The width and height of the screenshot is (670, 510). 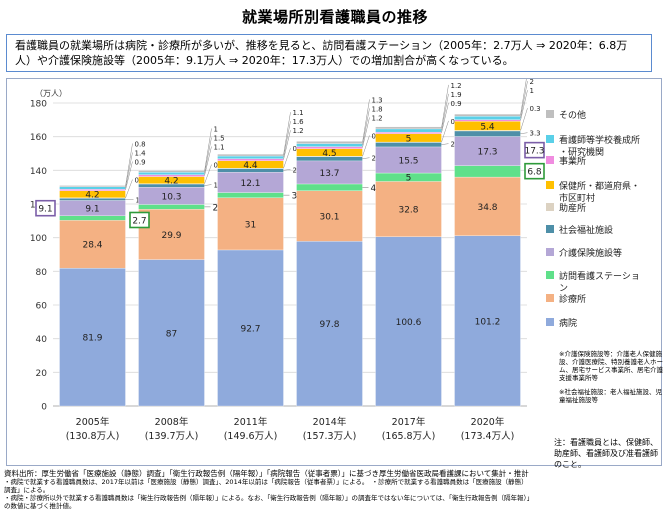 I want to click on x-tick-label: 2008年, so click(x=172, y=422).